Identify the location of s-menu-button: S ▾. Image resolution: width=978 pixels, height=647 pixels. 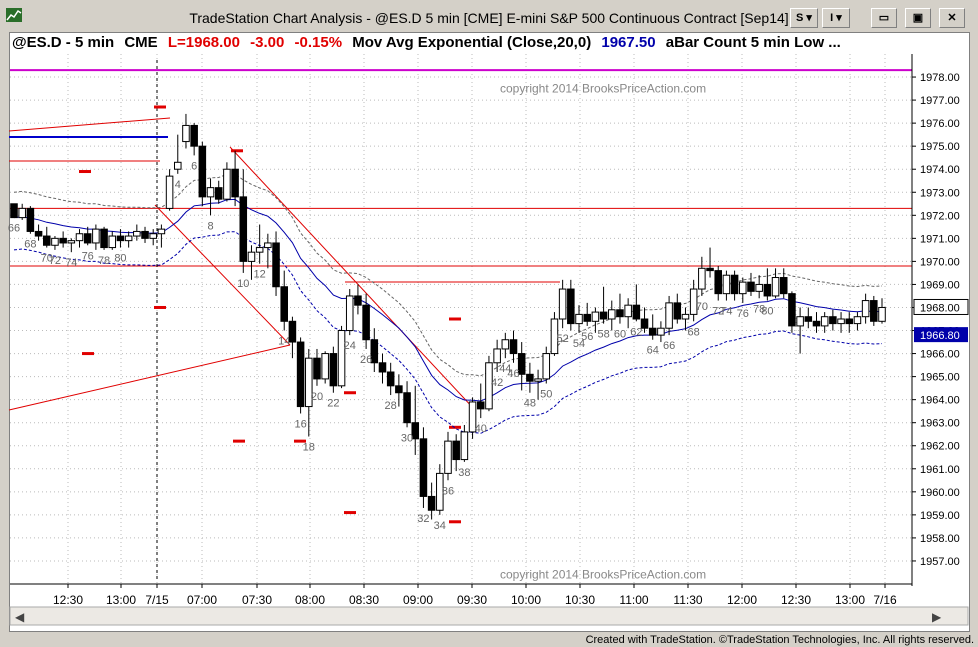
(804, 18).